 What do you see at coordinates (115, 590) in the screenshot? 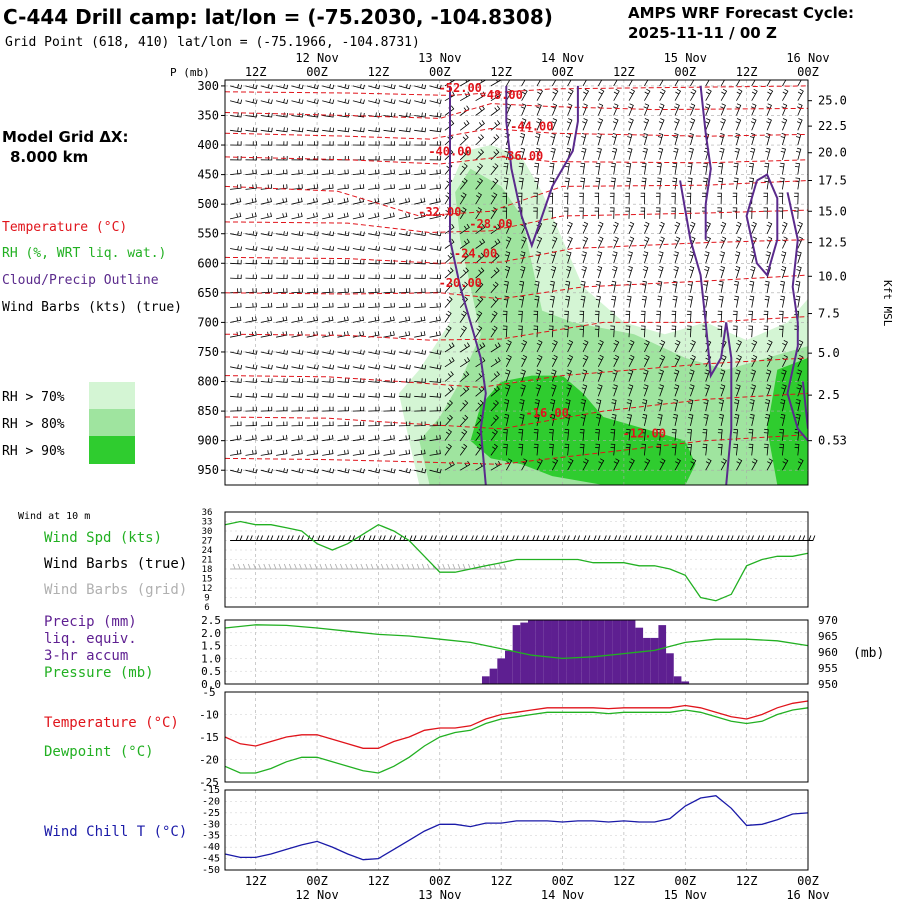
I see `legend-wind-grid: Wind Barbs (grid)` at bounding box center [115, 590].